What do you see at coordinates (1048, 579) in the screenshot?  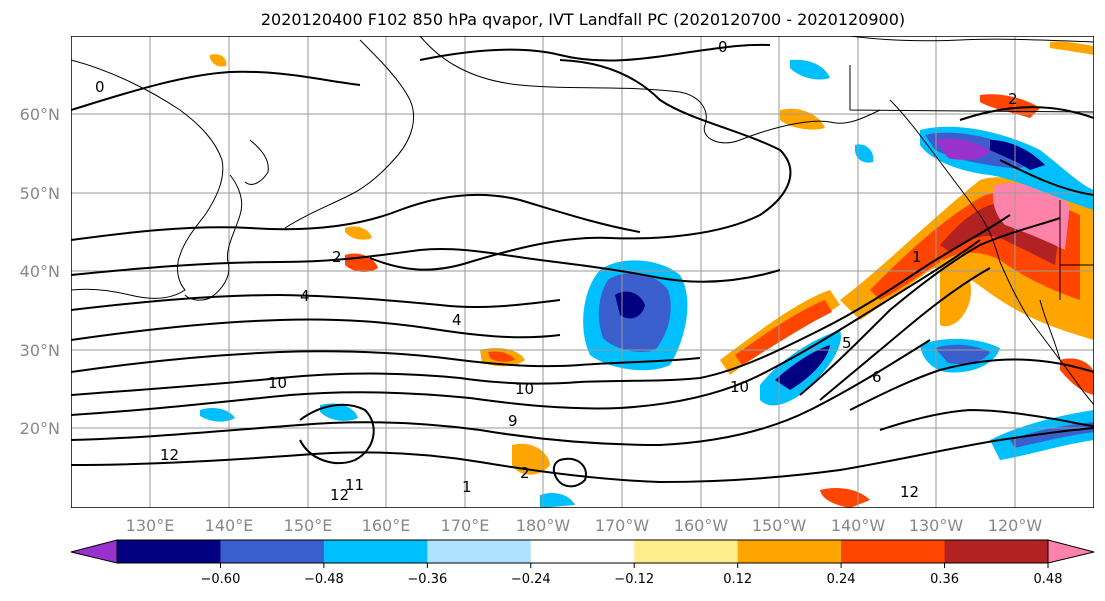 I see `colorbar-tick-label: 0.48` at bounding box center [1048, 579].